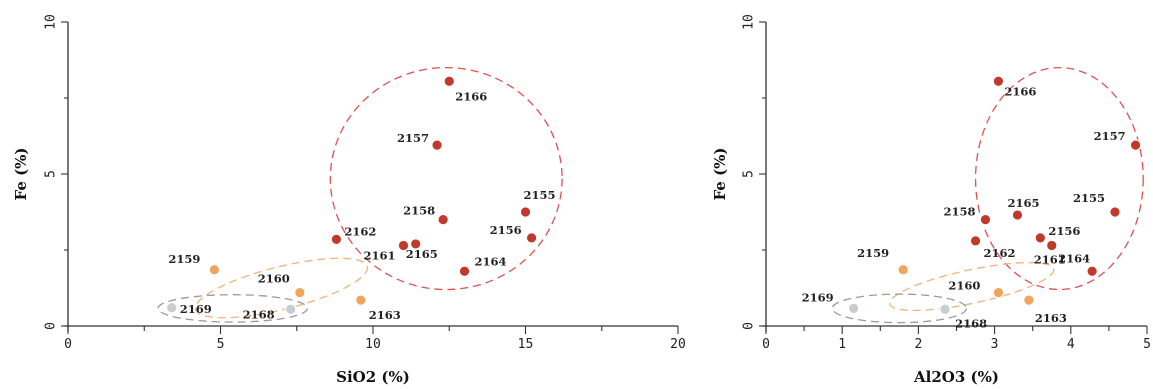 The width and height of the screenshot is (1153, 389). I want to click on x-axis-title: Al2O3 (%), so click(956, 377).